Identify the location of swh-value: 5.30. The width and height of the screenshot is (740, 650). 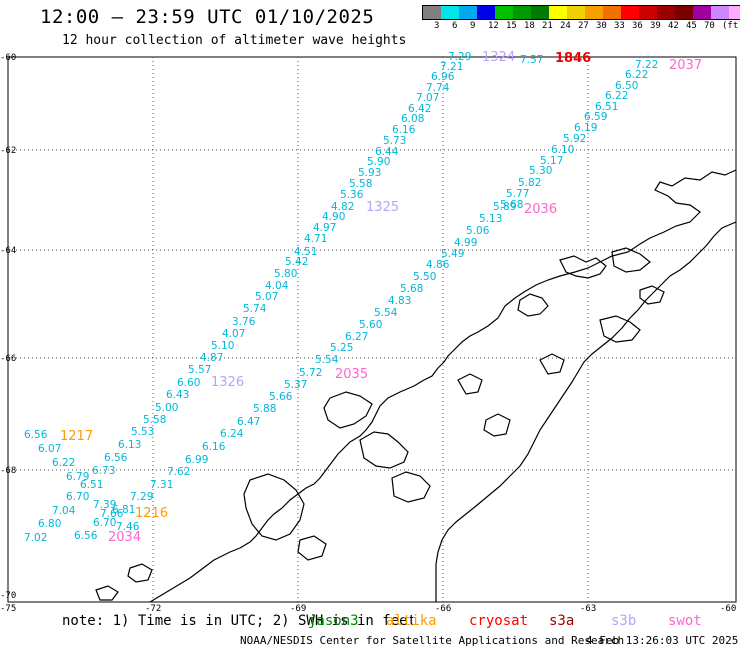
(540, 171).